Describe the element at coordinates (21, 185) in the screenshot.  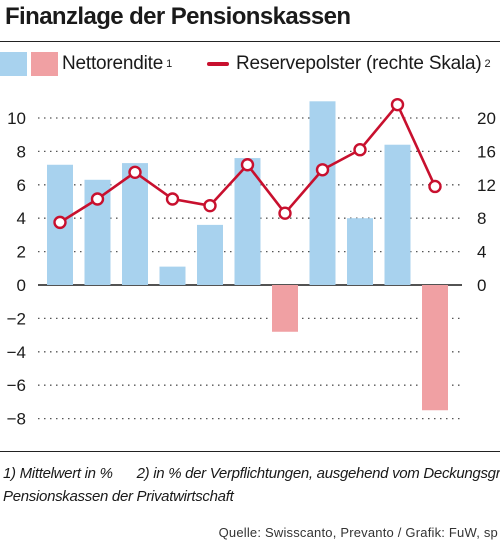
I see `y-left-tick-label: 6` at that location.